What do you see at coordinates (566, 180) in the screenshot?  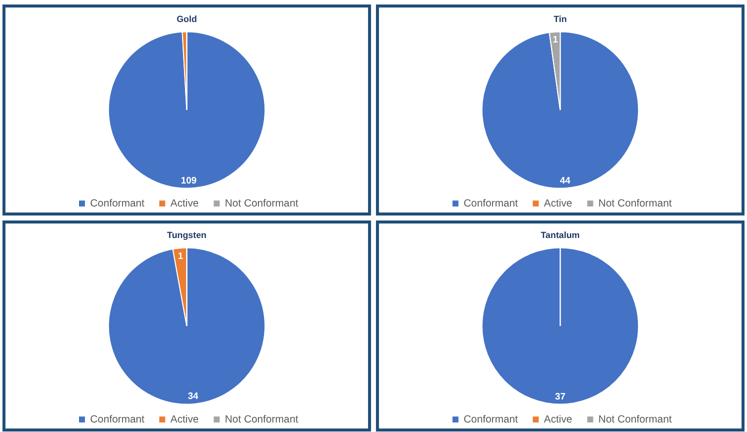 I see `data-label: 44` at bounding box center [566, 180].